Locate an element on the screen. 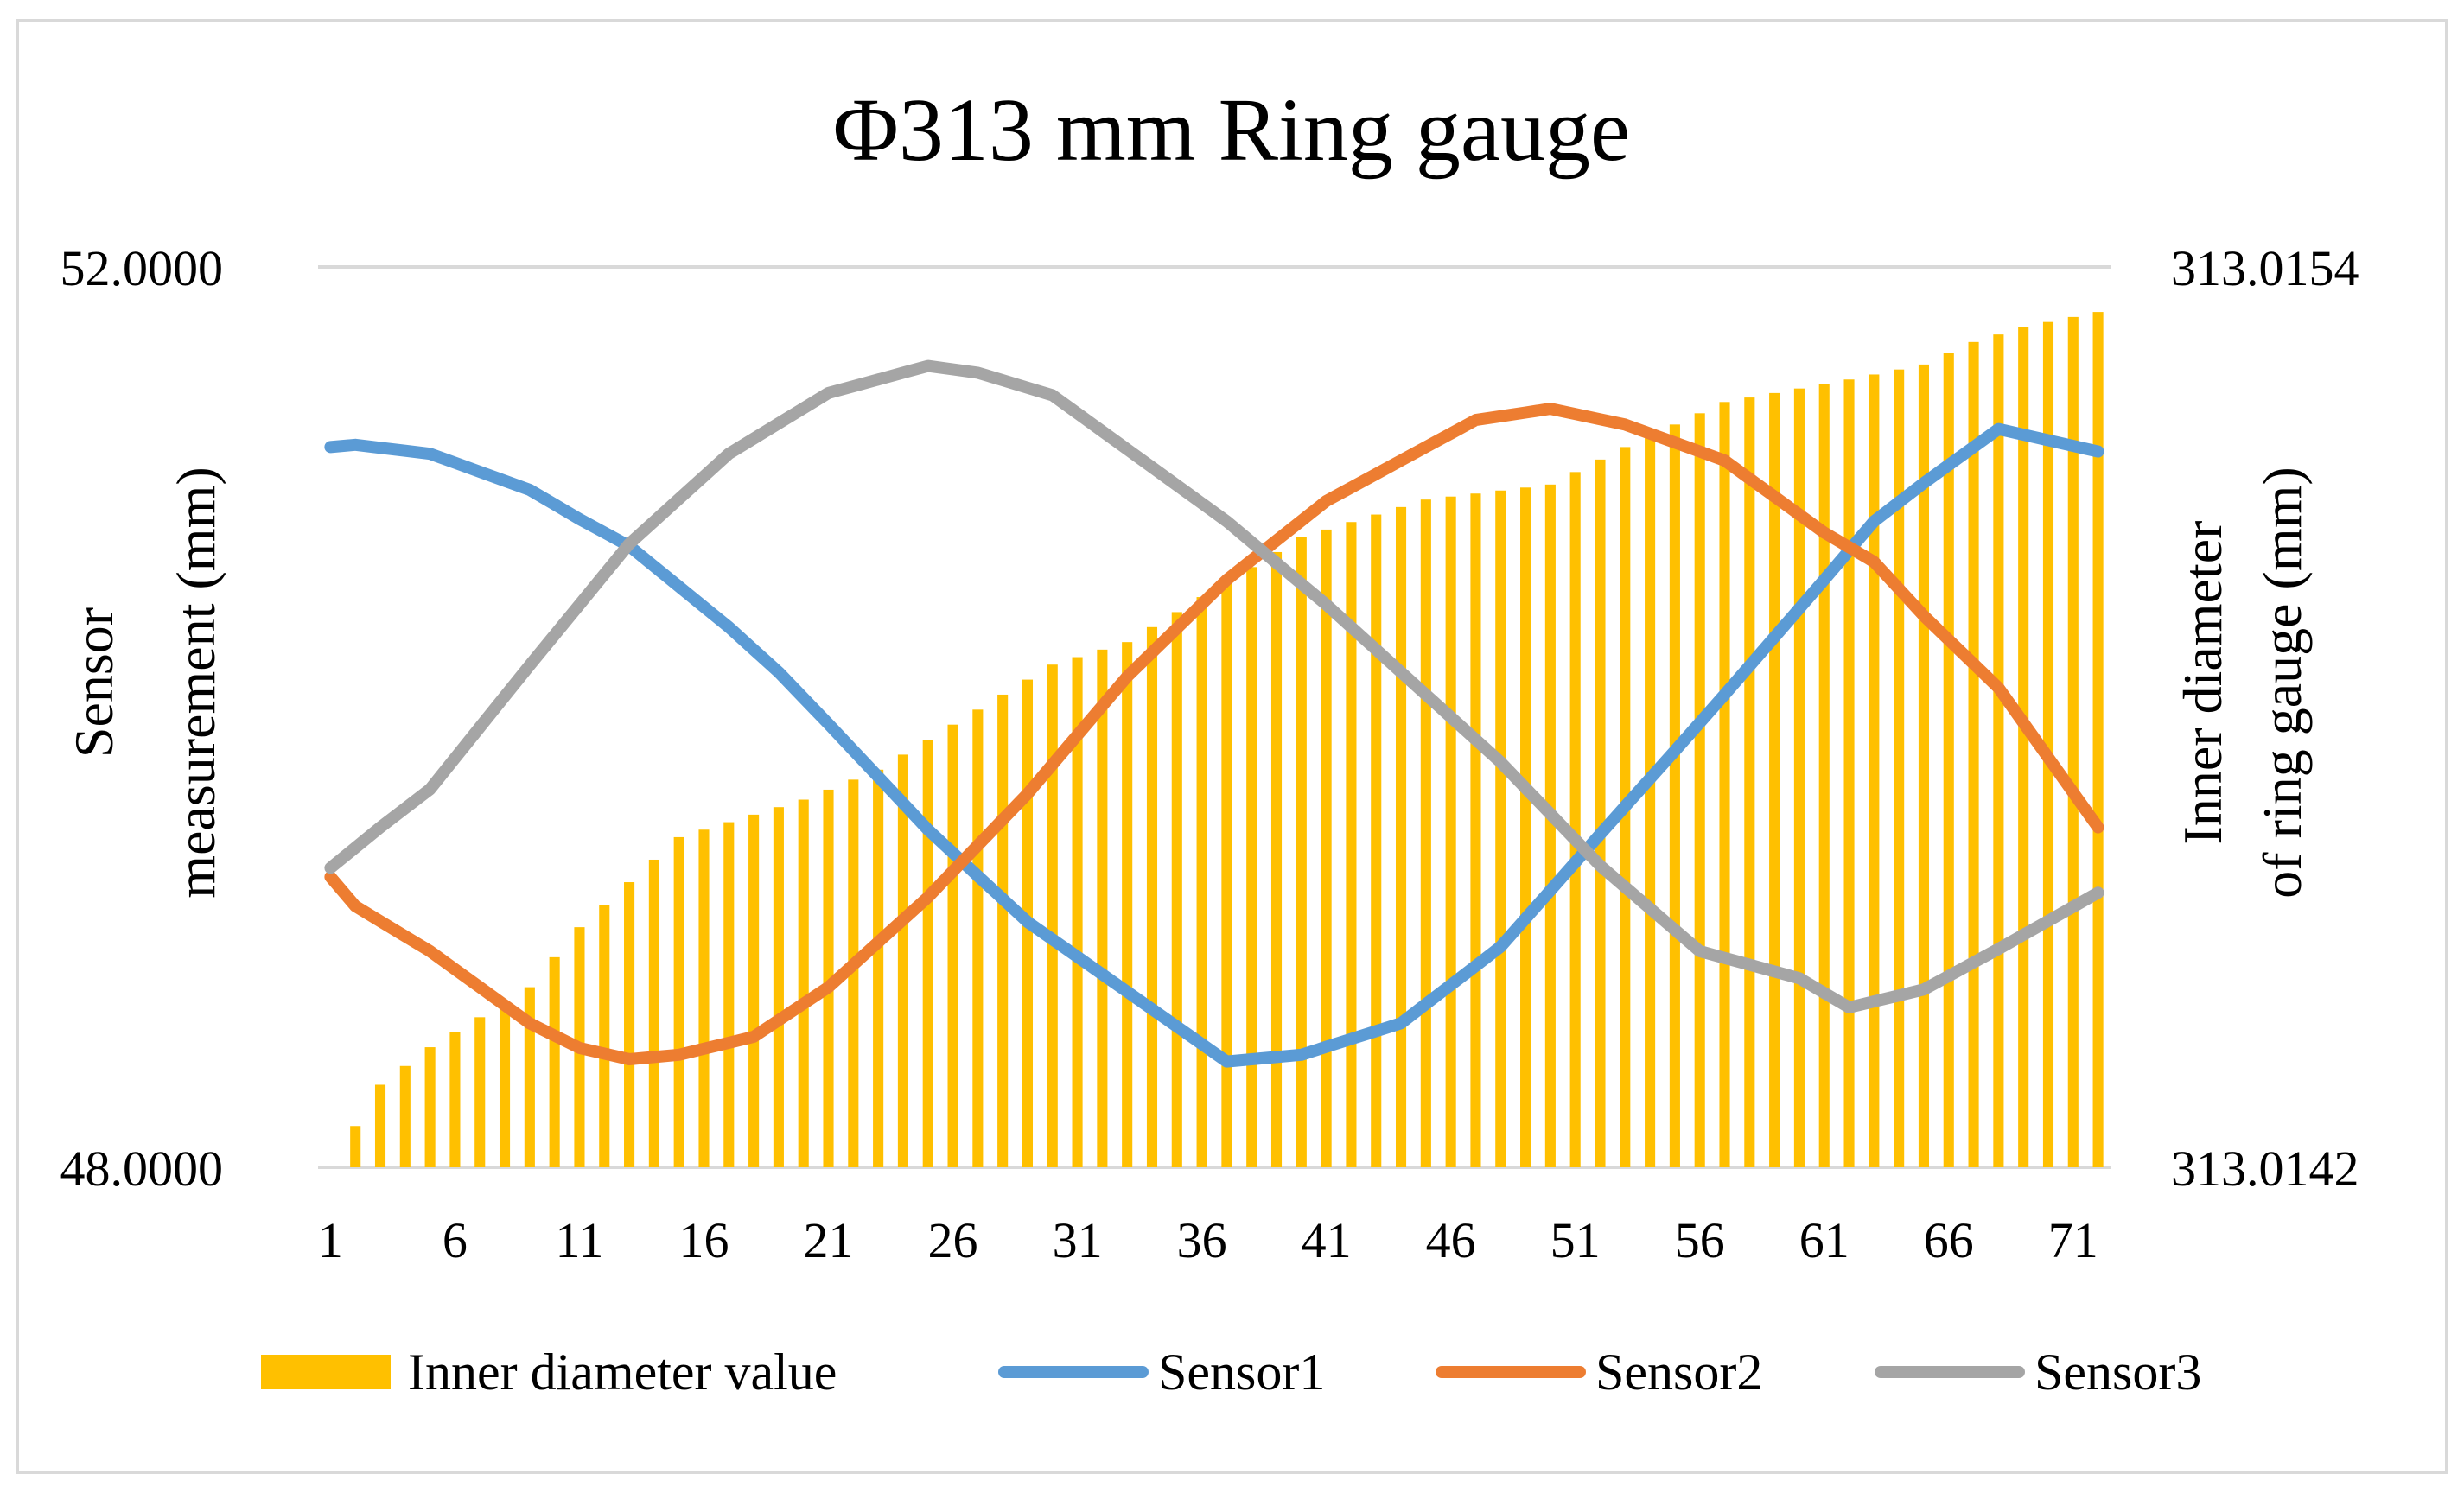  x-tick-label: 66 is located at coordinates (1949, 1240).